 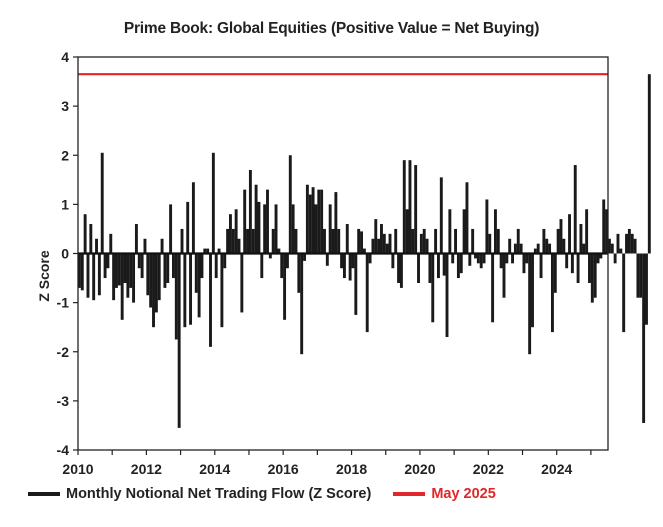 What do you see at coordinates (351, 469) in the screenshot?
I see `x-tick-label: 2018` at bounding box center [351, 469].